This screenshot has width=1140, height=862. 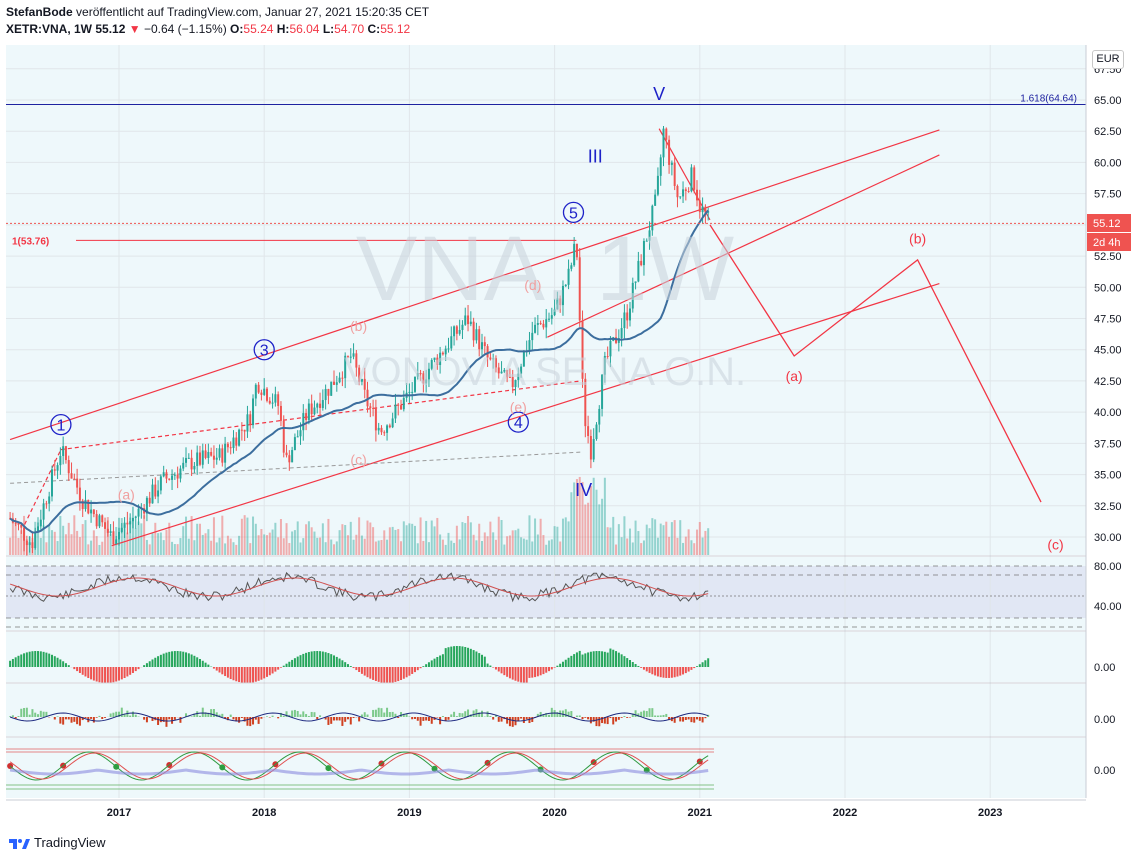 What do you see at coordinates (1104, 720) in the screenshot?
I see `zero-tick-label: 0.00` at bounding box center [1104, 720].